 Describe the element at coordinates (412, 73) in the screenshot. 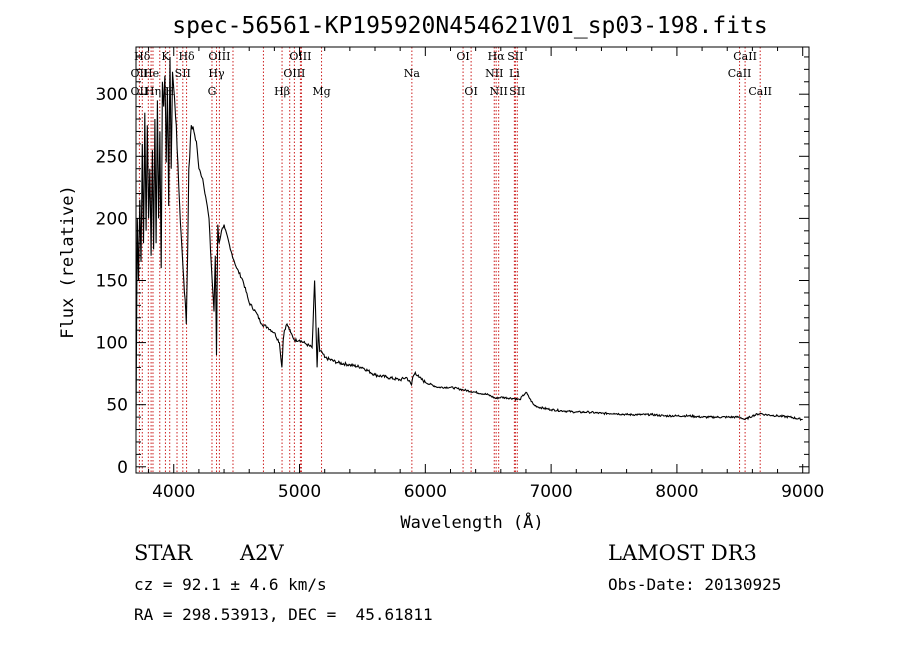

I see `line-label: Na` at that location.